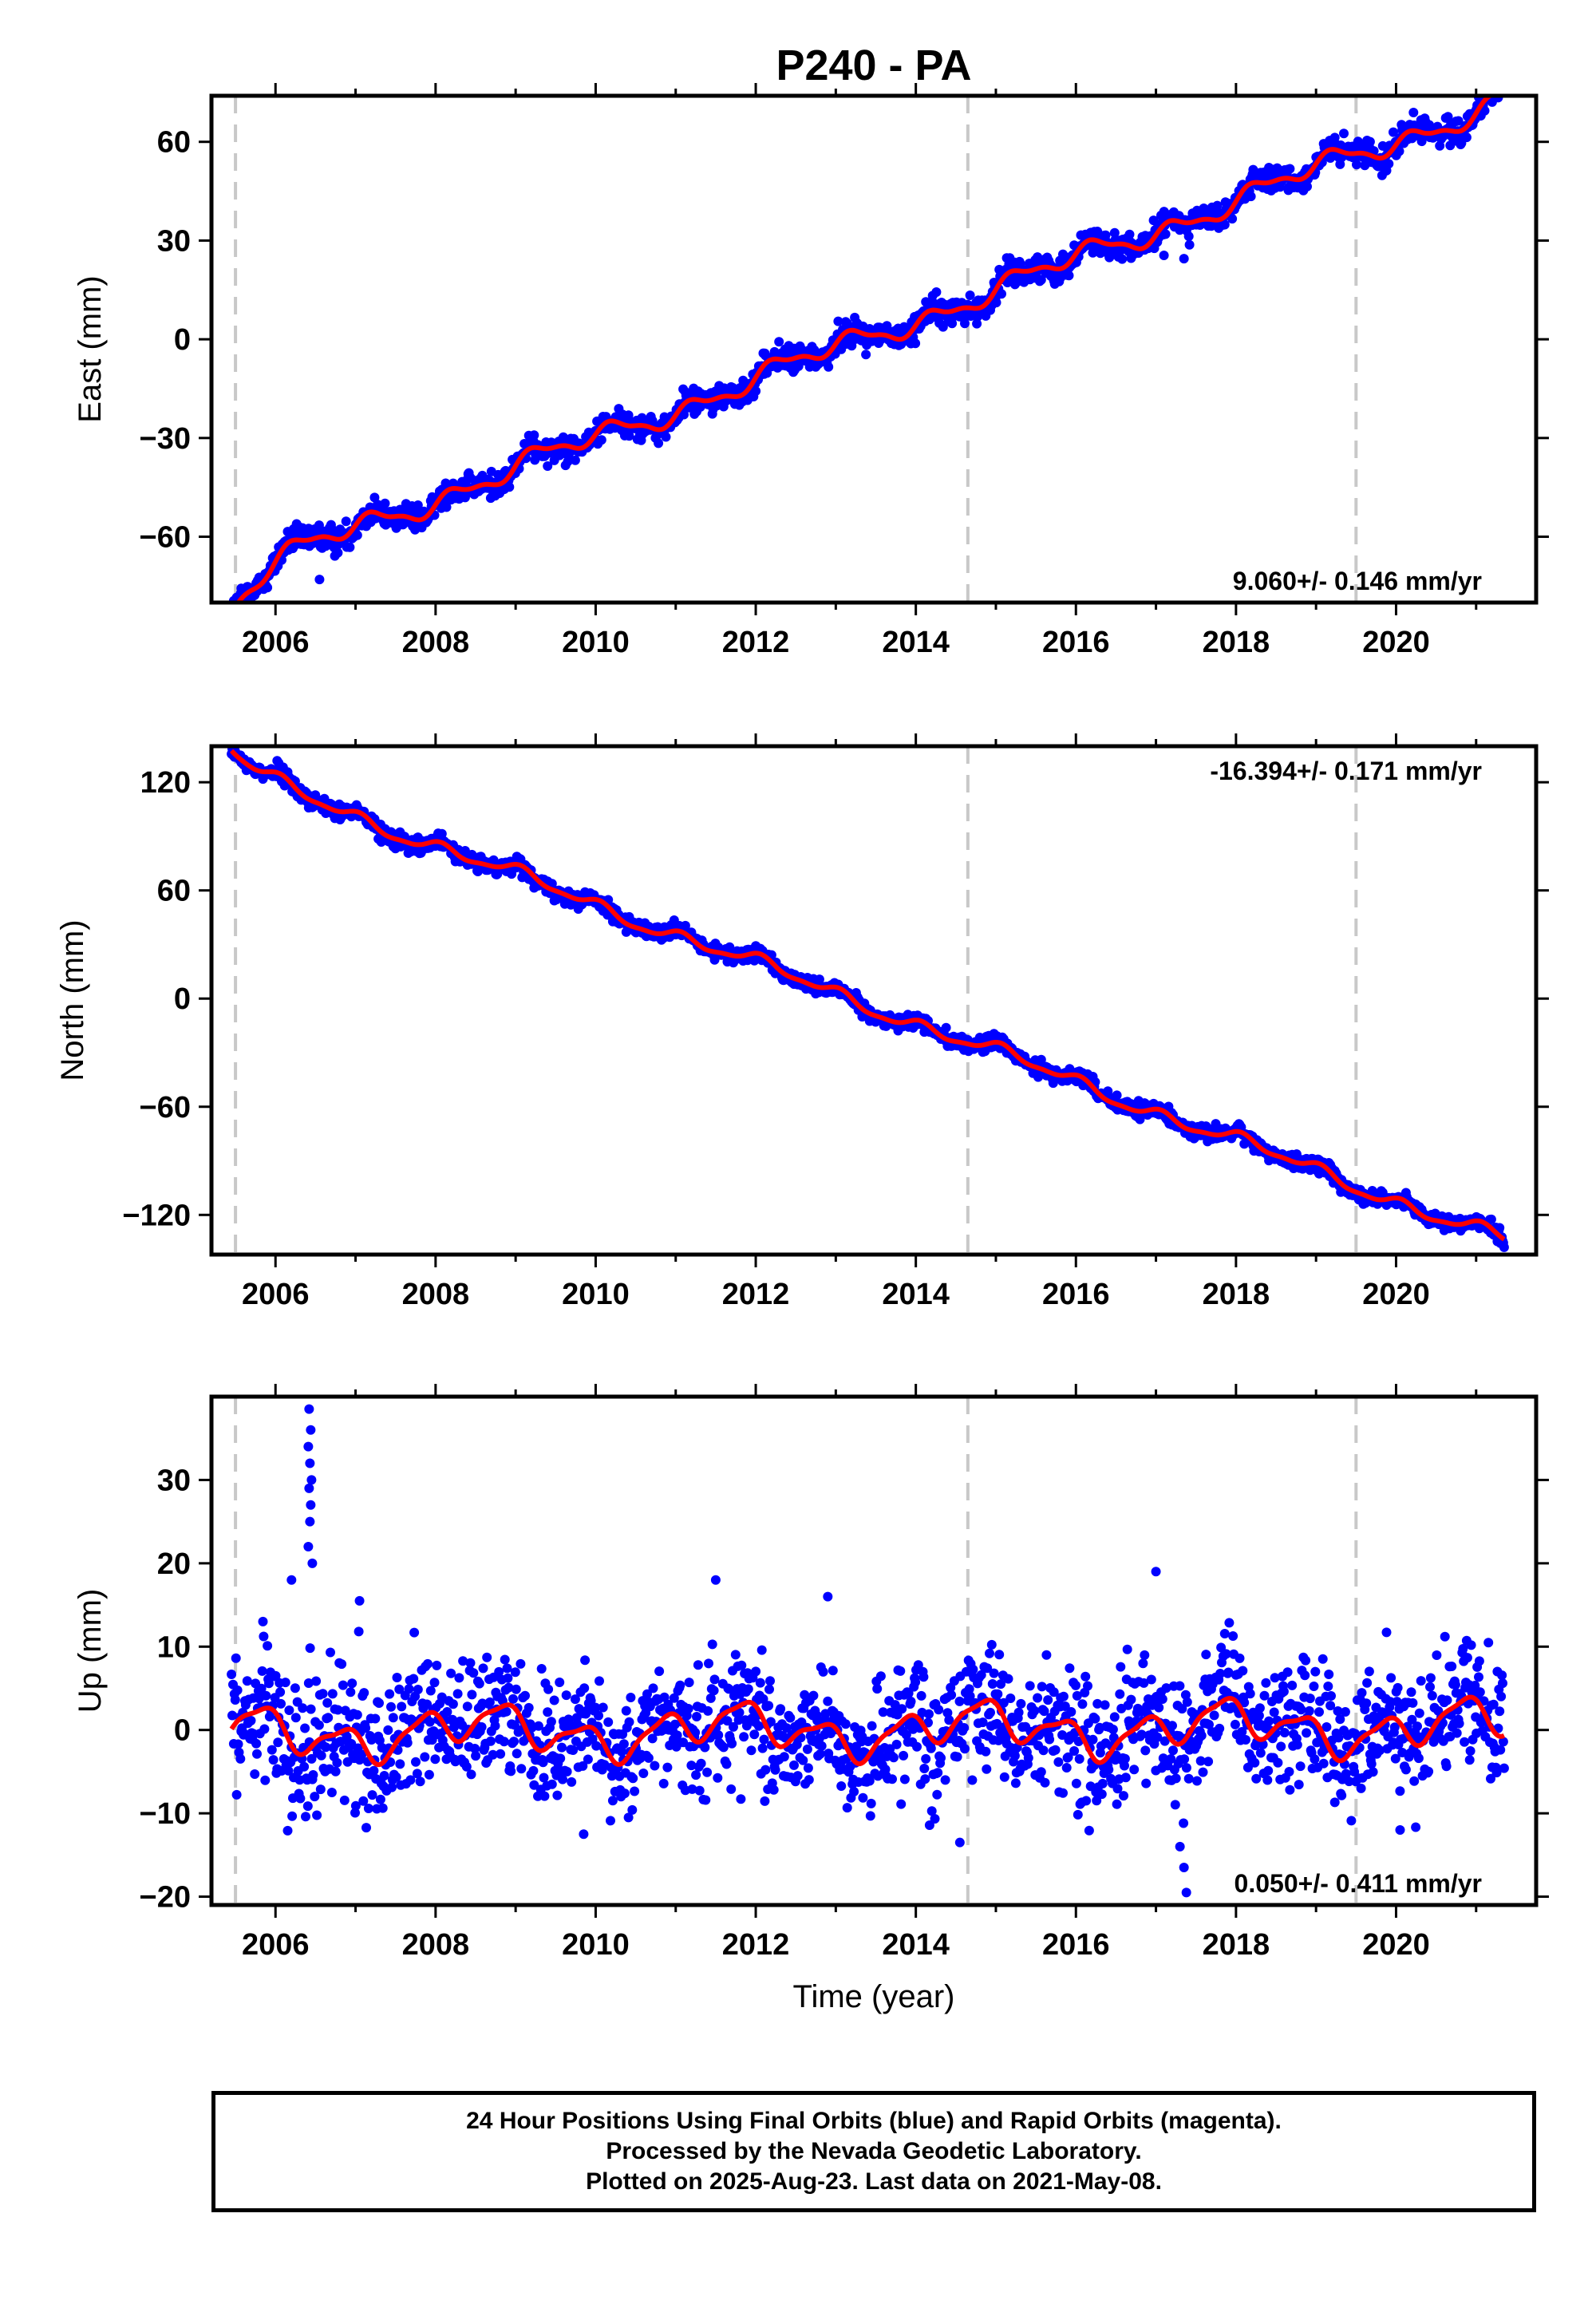 This screenshot has height=2316, width=1596. What do you see at coordinates (156, 1215) in the screenshot?
I see `y-tick-label: −120` at bounding box center [156, 1215].